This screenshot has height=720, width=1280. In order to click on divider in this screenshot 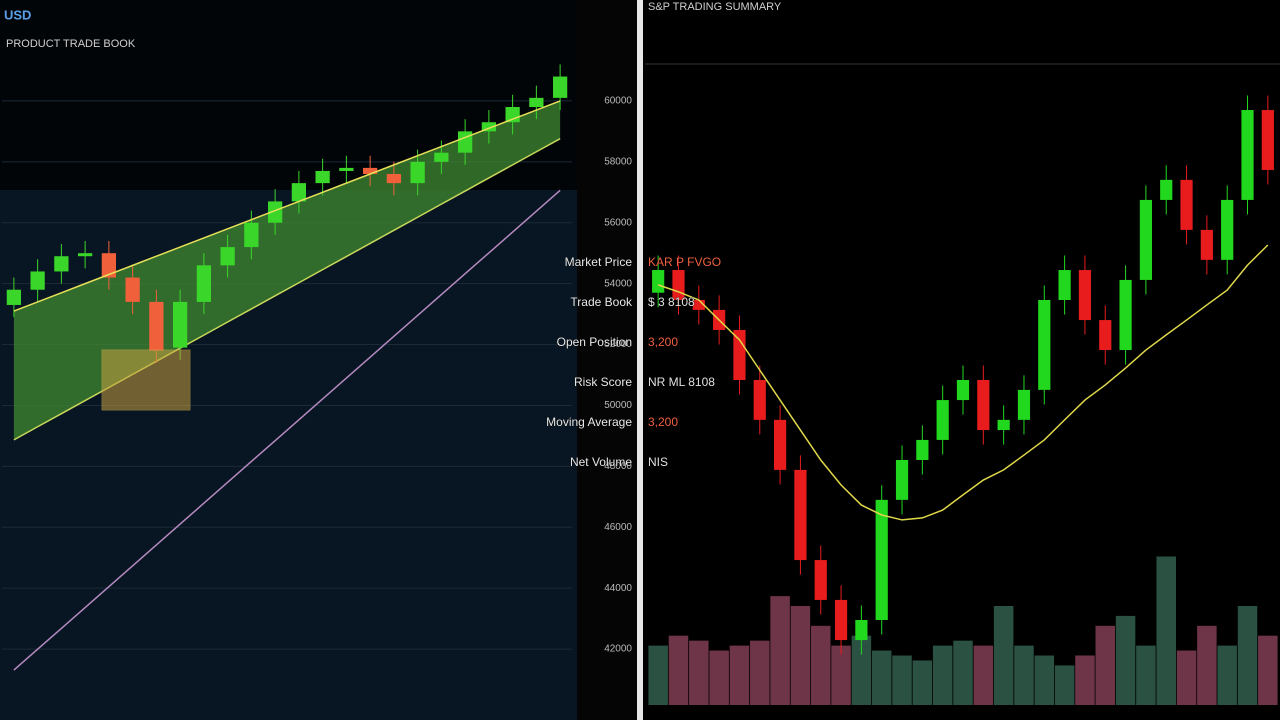, I will do `click(640, 360)`.